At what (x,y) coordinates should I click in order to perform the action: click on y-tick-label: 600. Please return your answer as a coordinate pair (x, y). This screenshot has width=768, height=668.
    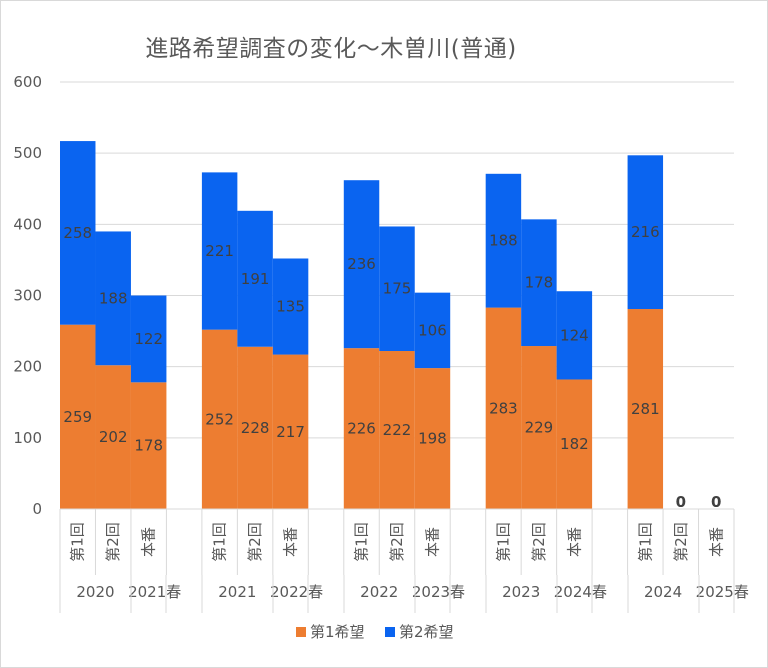
    Looking at the image, I should click on (27, 82).